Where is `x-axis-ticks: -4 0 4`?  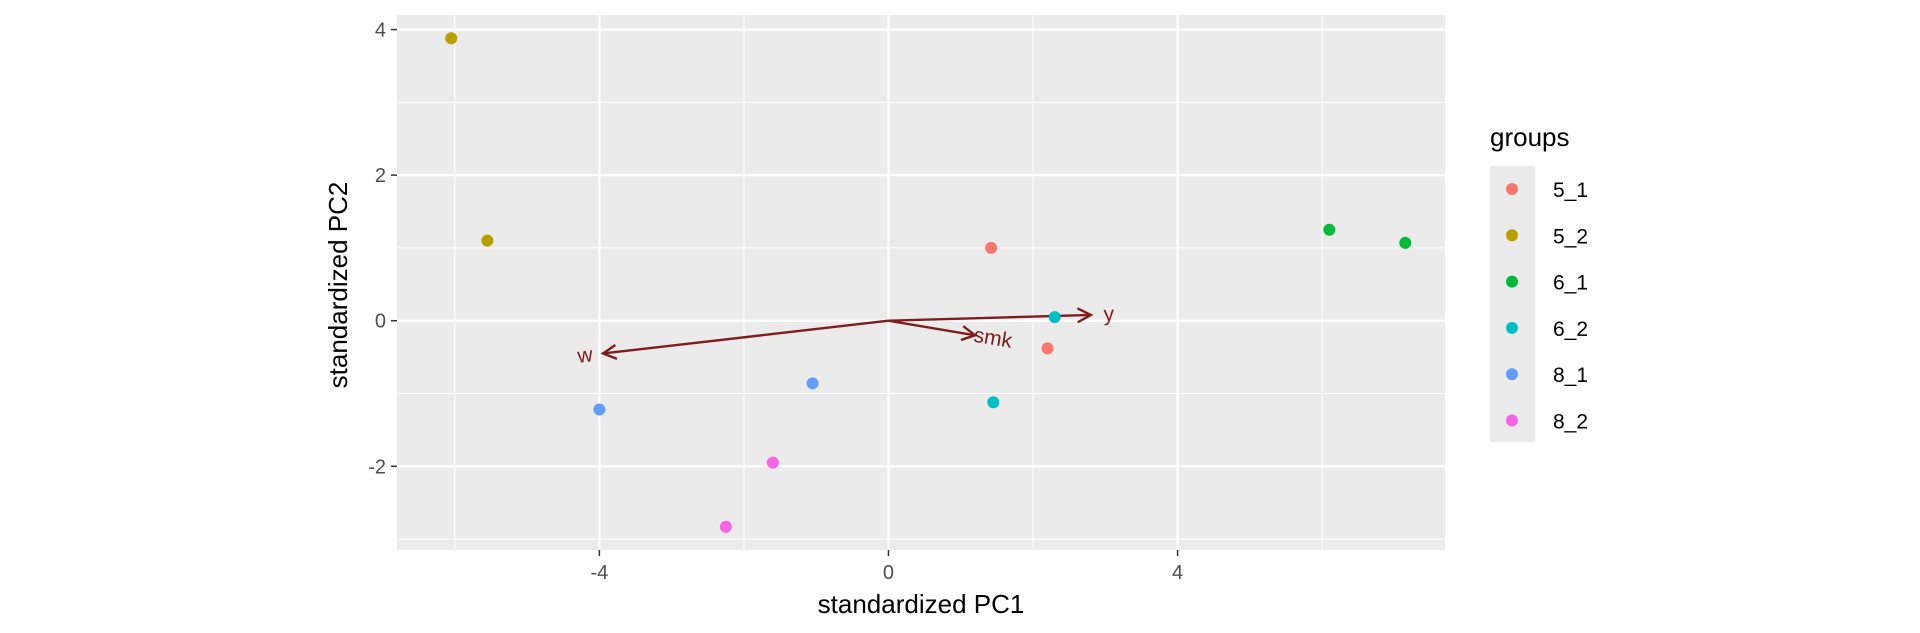
x-axis-ticks: -4 0 4 is located at coordinates (886, 567).